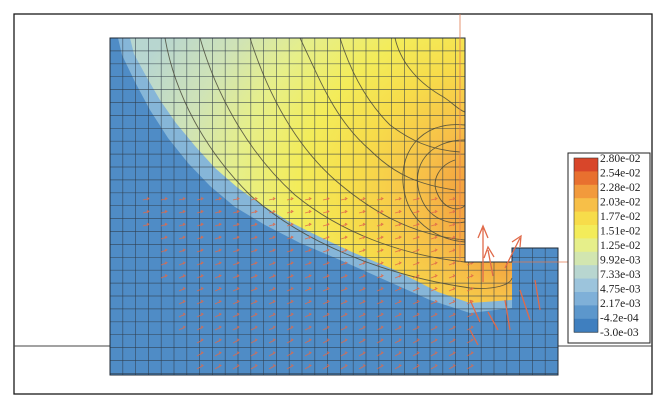  What do you see at coordinates (620, 174) in the screenshot?
I see `legend-label: 2.54e-02` at bounding box center [620, 174].